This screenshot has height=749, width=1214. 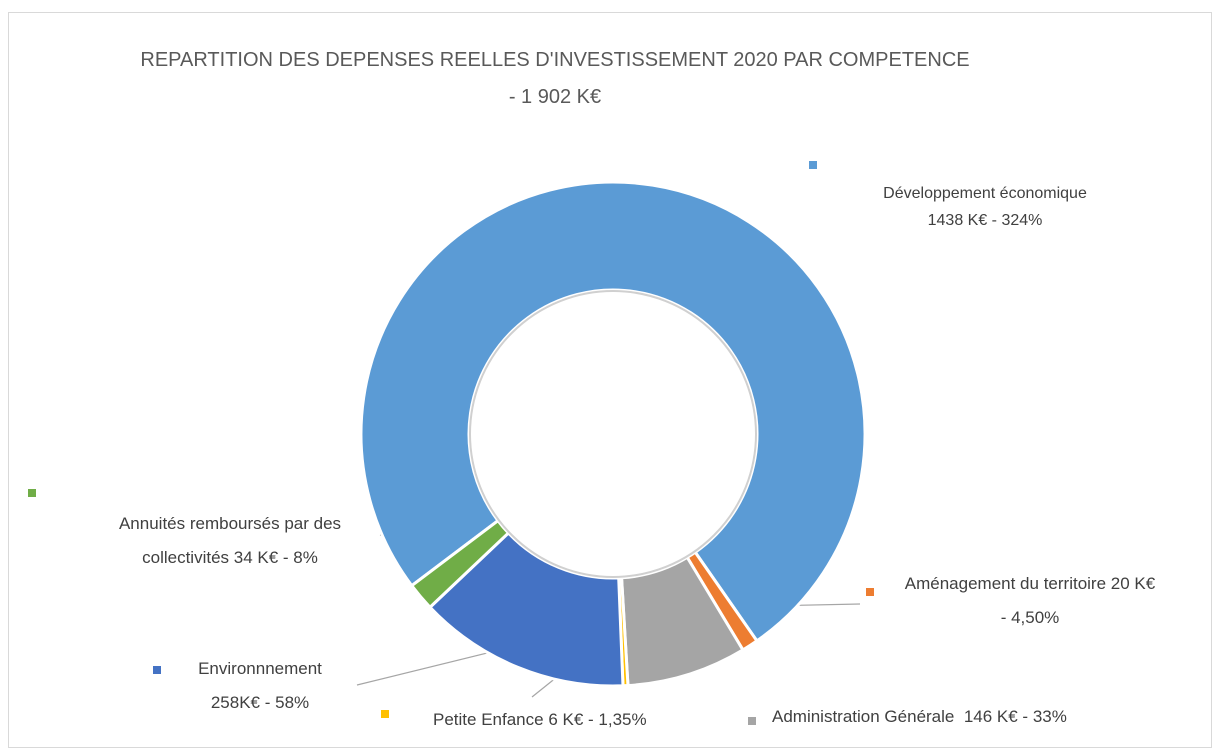 I want to click on inner-ring, so click(x=613, y=434).